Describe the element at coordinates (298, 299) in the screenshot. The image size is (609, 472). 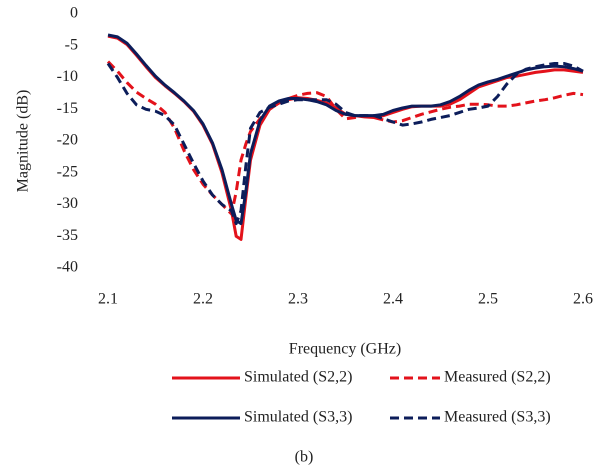
I see `x-tick-label: 2.3` at that location.